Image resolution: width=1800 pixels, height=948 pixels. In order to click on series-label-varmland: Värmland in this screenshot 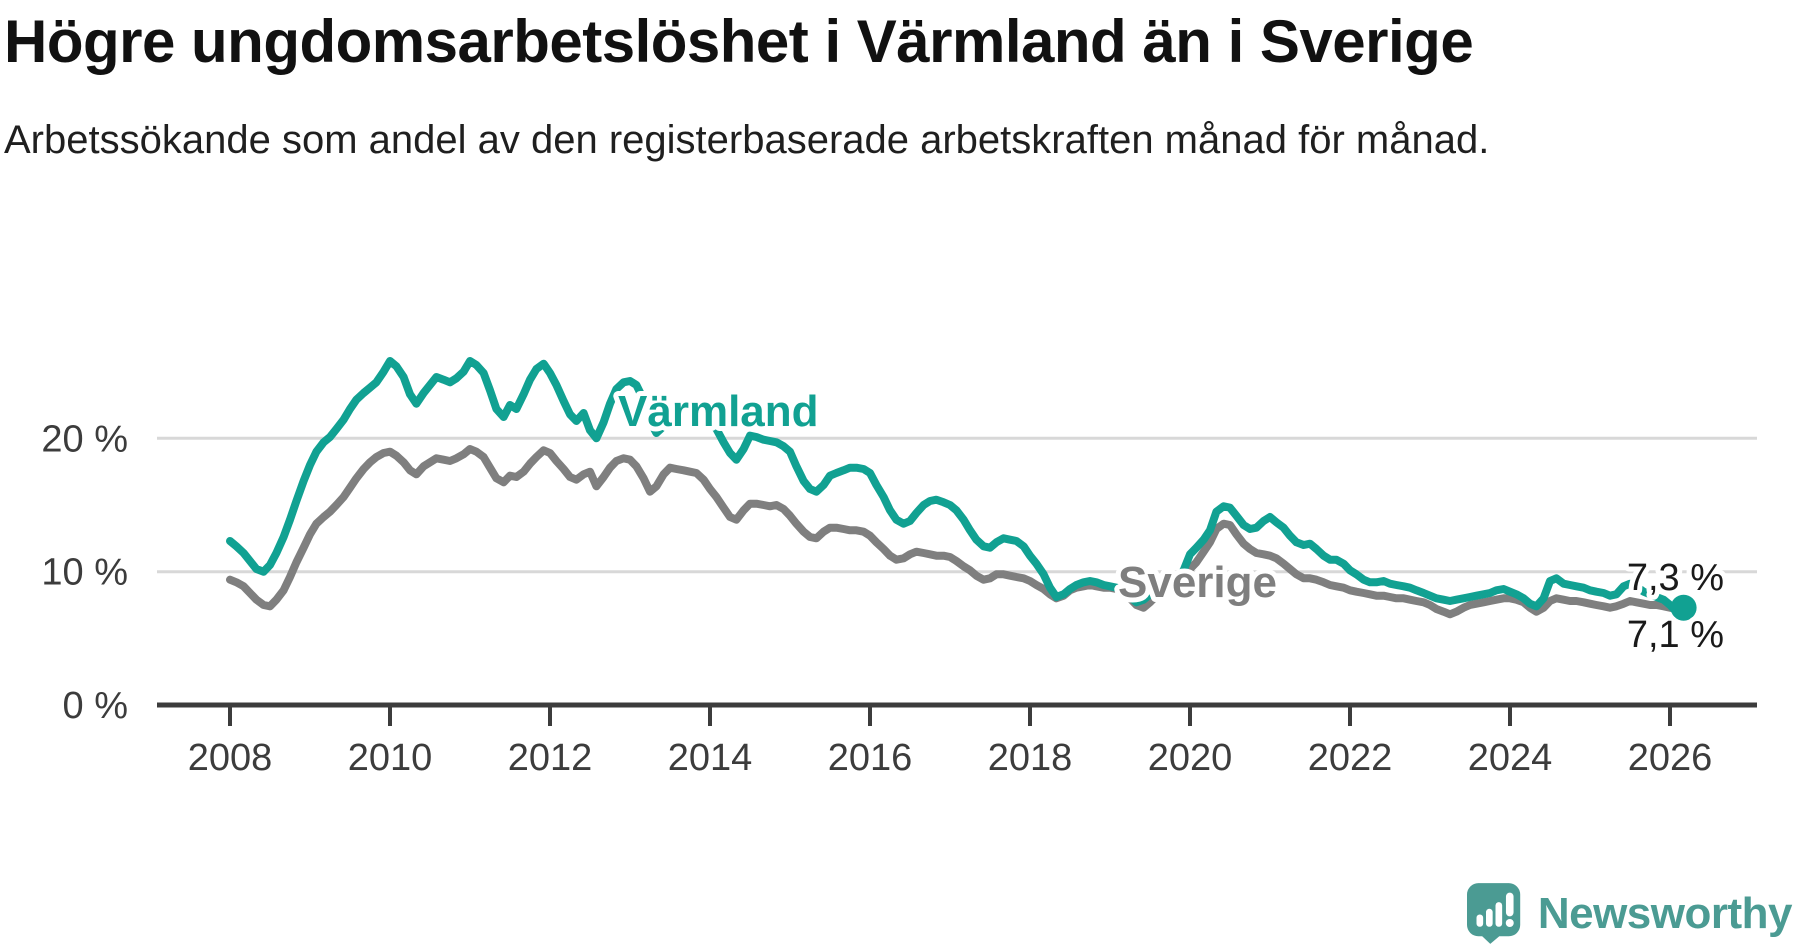, I will do `click(718, 411)`.